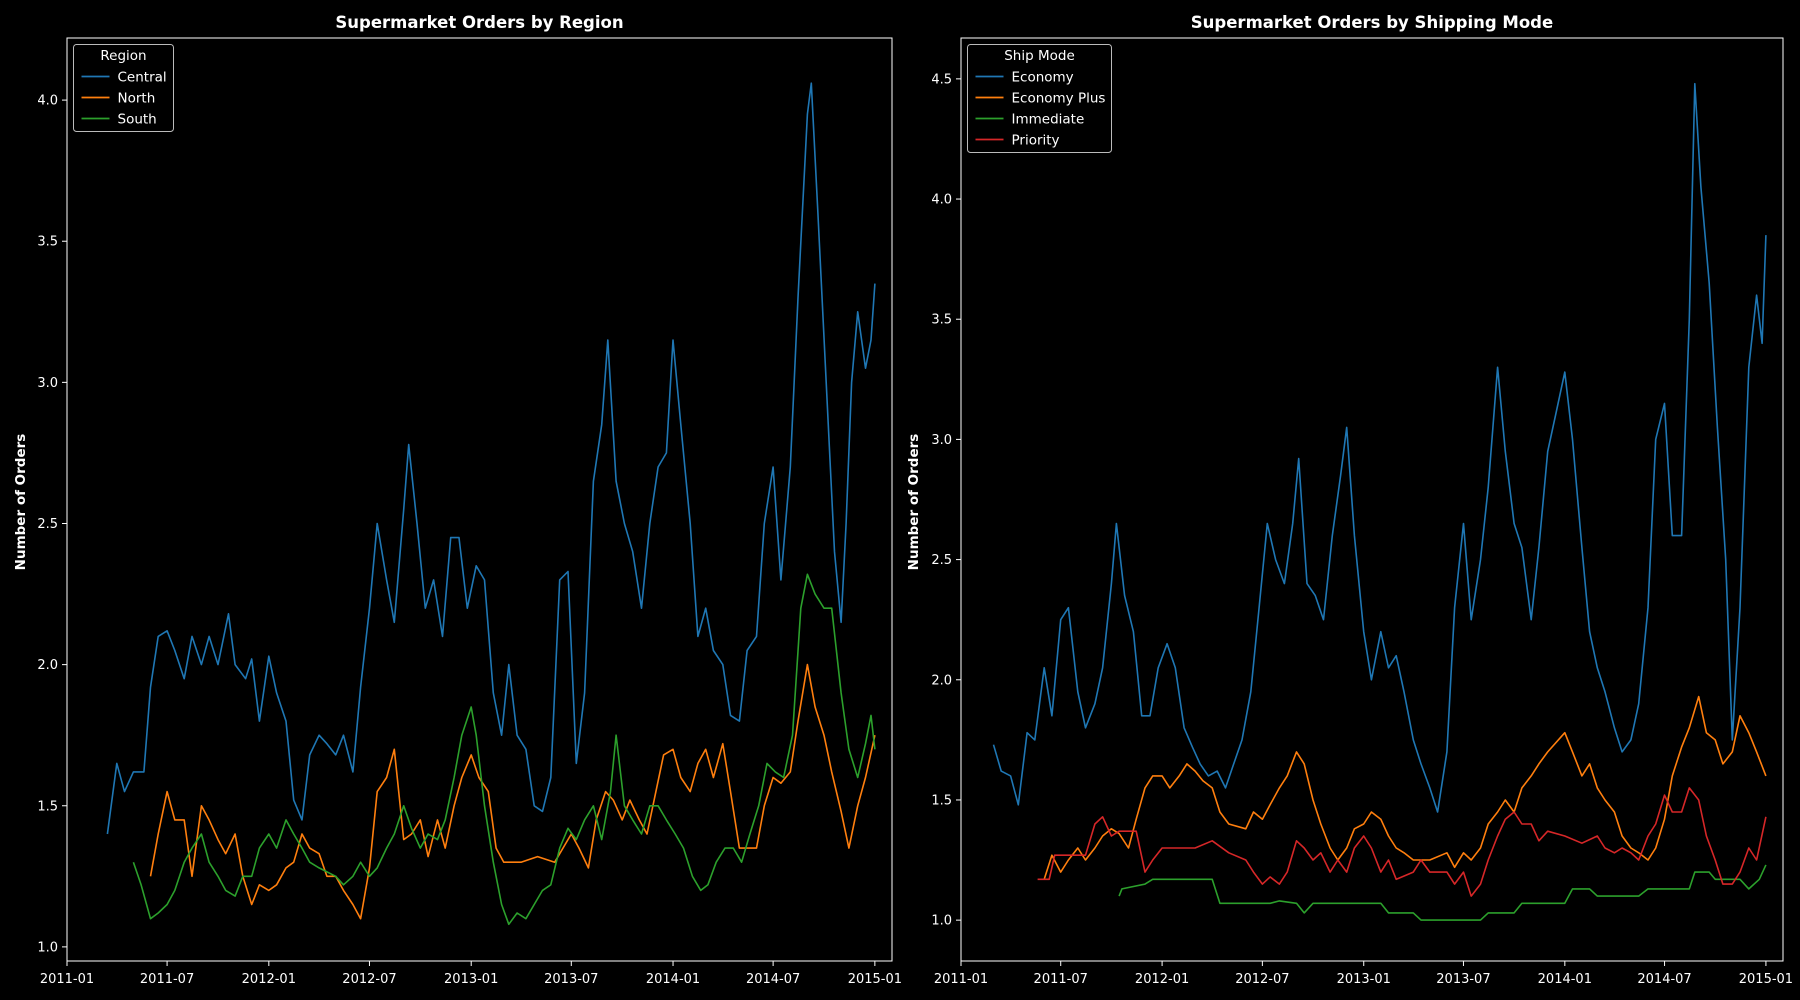 The width and height of the screenshot is (1800, 1000). Describe the element at coordinates (137, 99) in the screenshot. I see `legend-label: North` at that location.